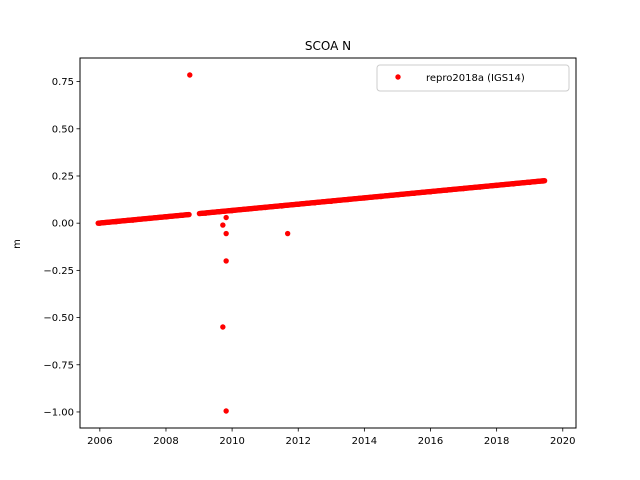 The width and height of the screenshot is (640, 480). Describe the element at coordinates (58, 271) in the screenshot. I see `y-tick-label: −0.25` at that location.